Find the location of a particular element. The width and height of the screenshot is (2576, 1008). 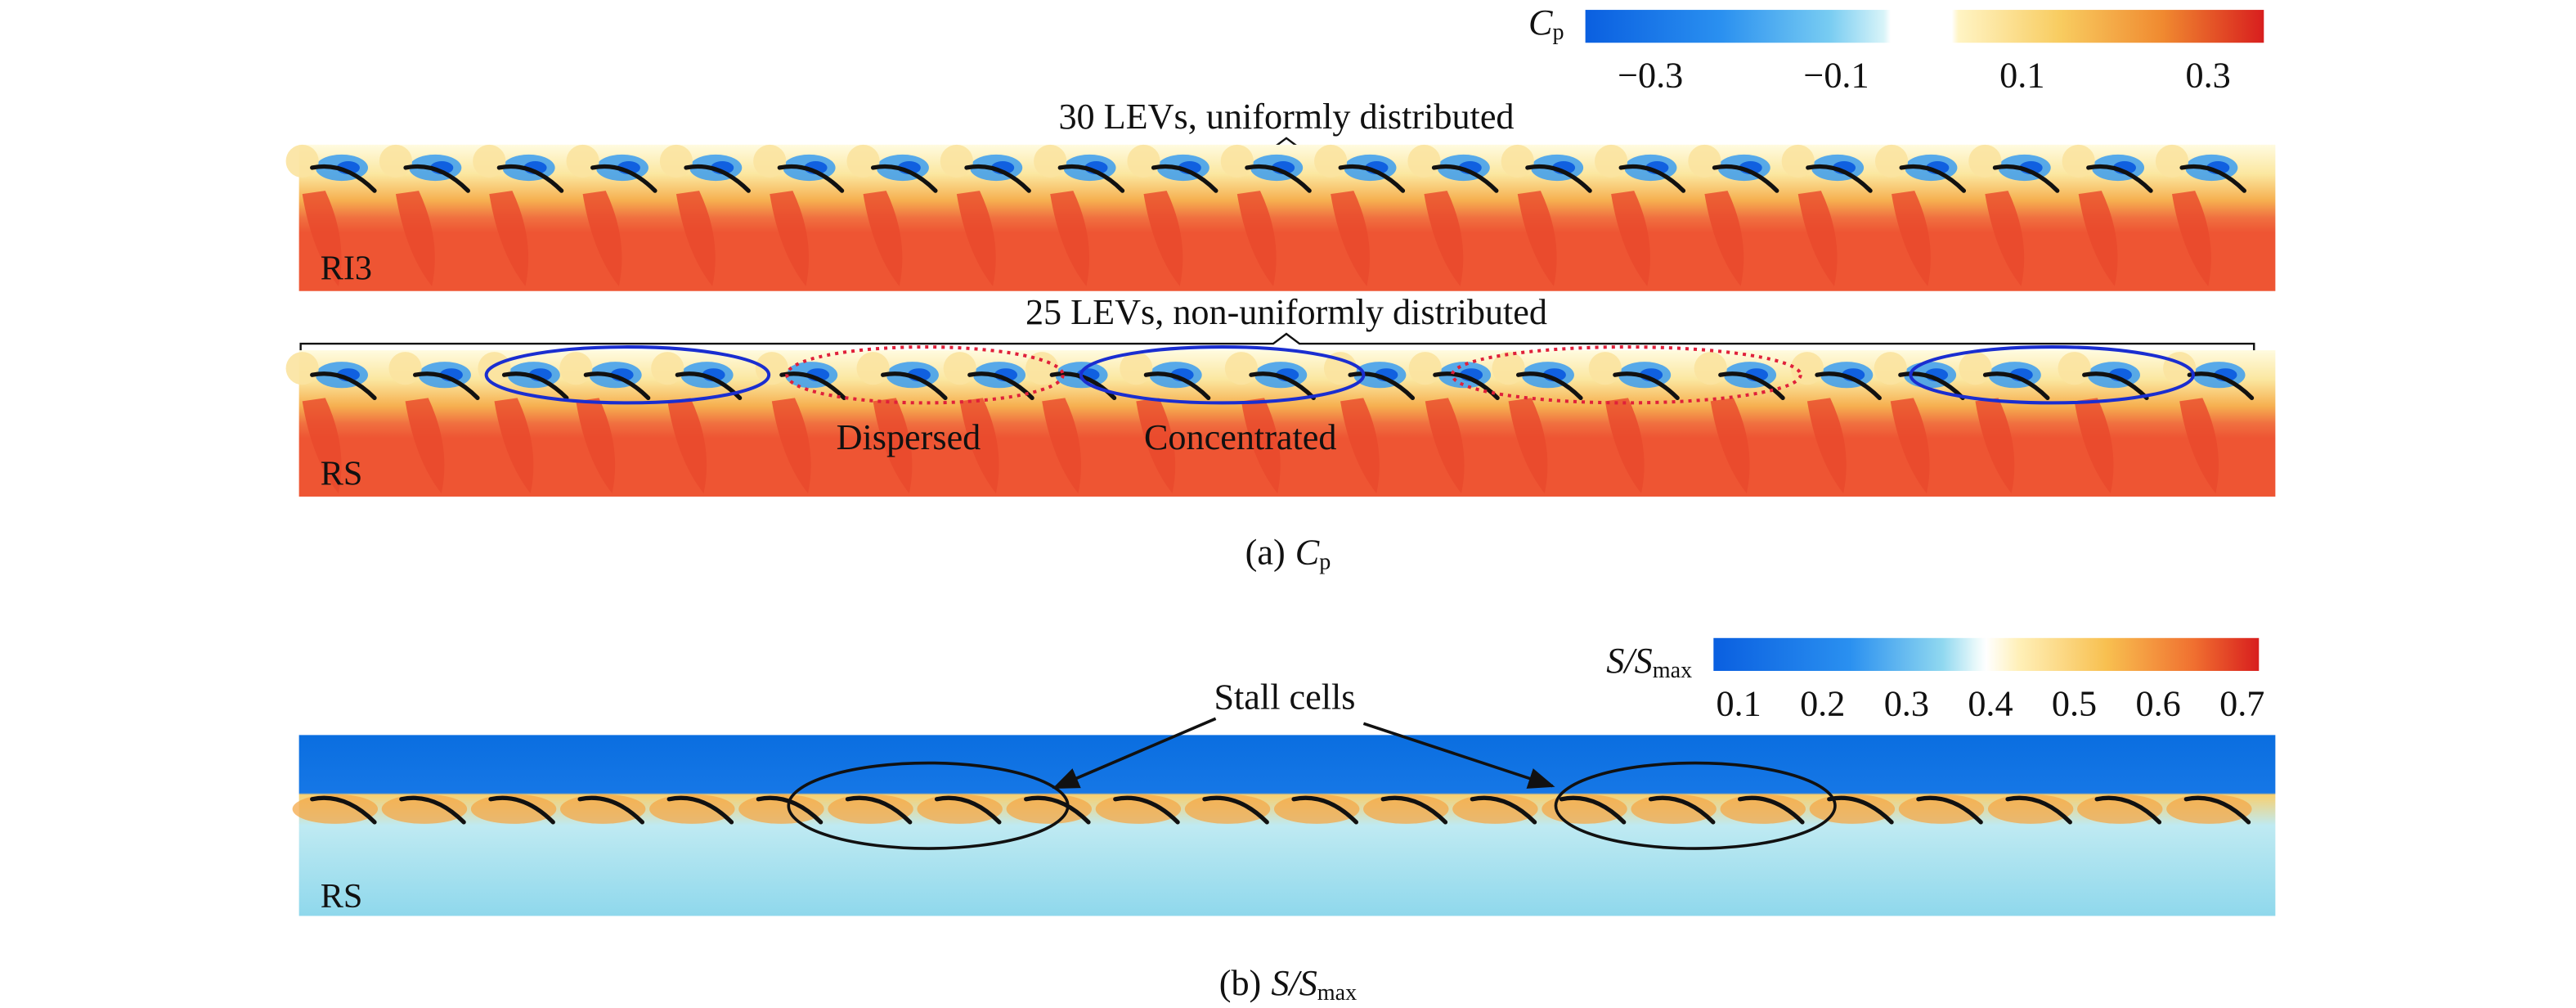

concentrated-region is located at coordinates (2052, 375).